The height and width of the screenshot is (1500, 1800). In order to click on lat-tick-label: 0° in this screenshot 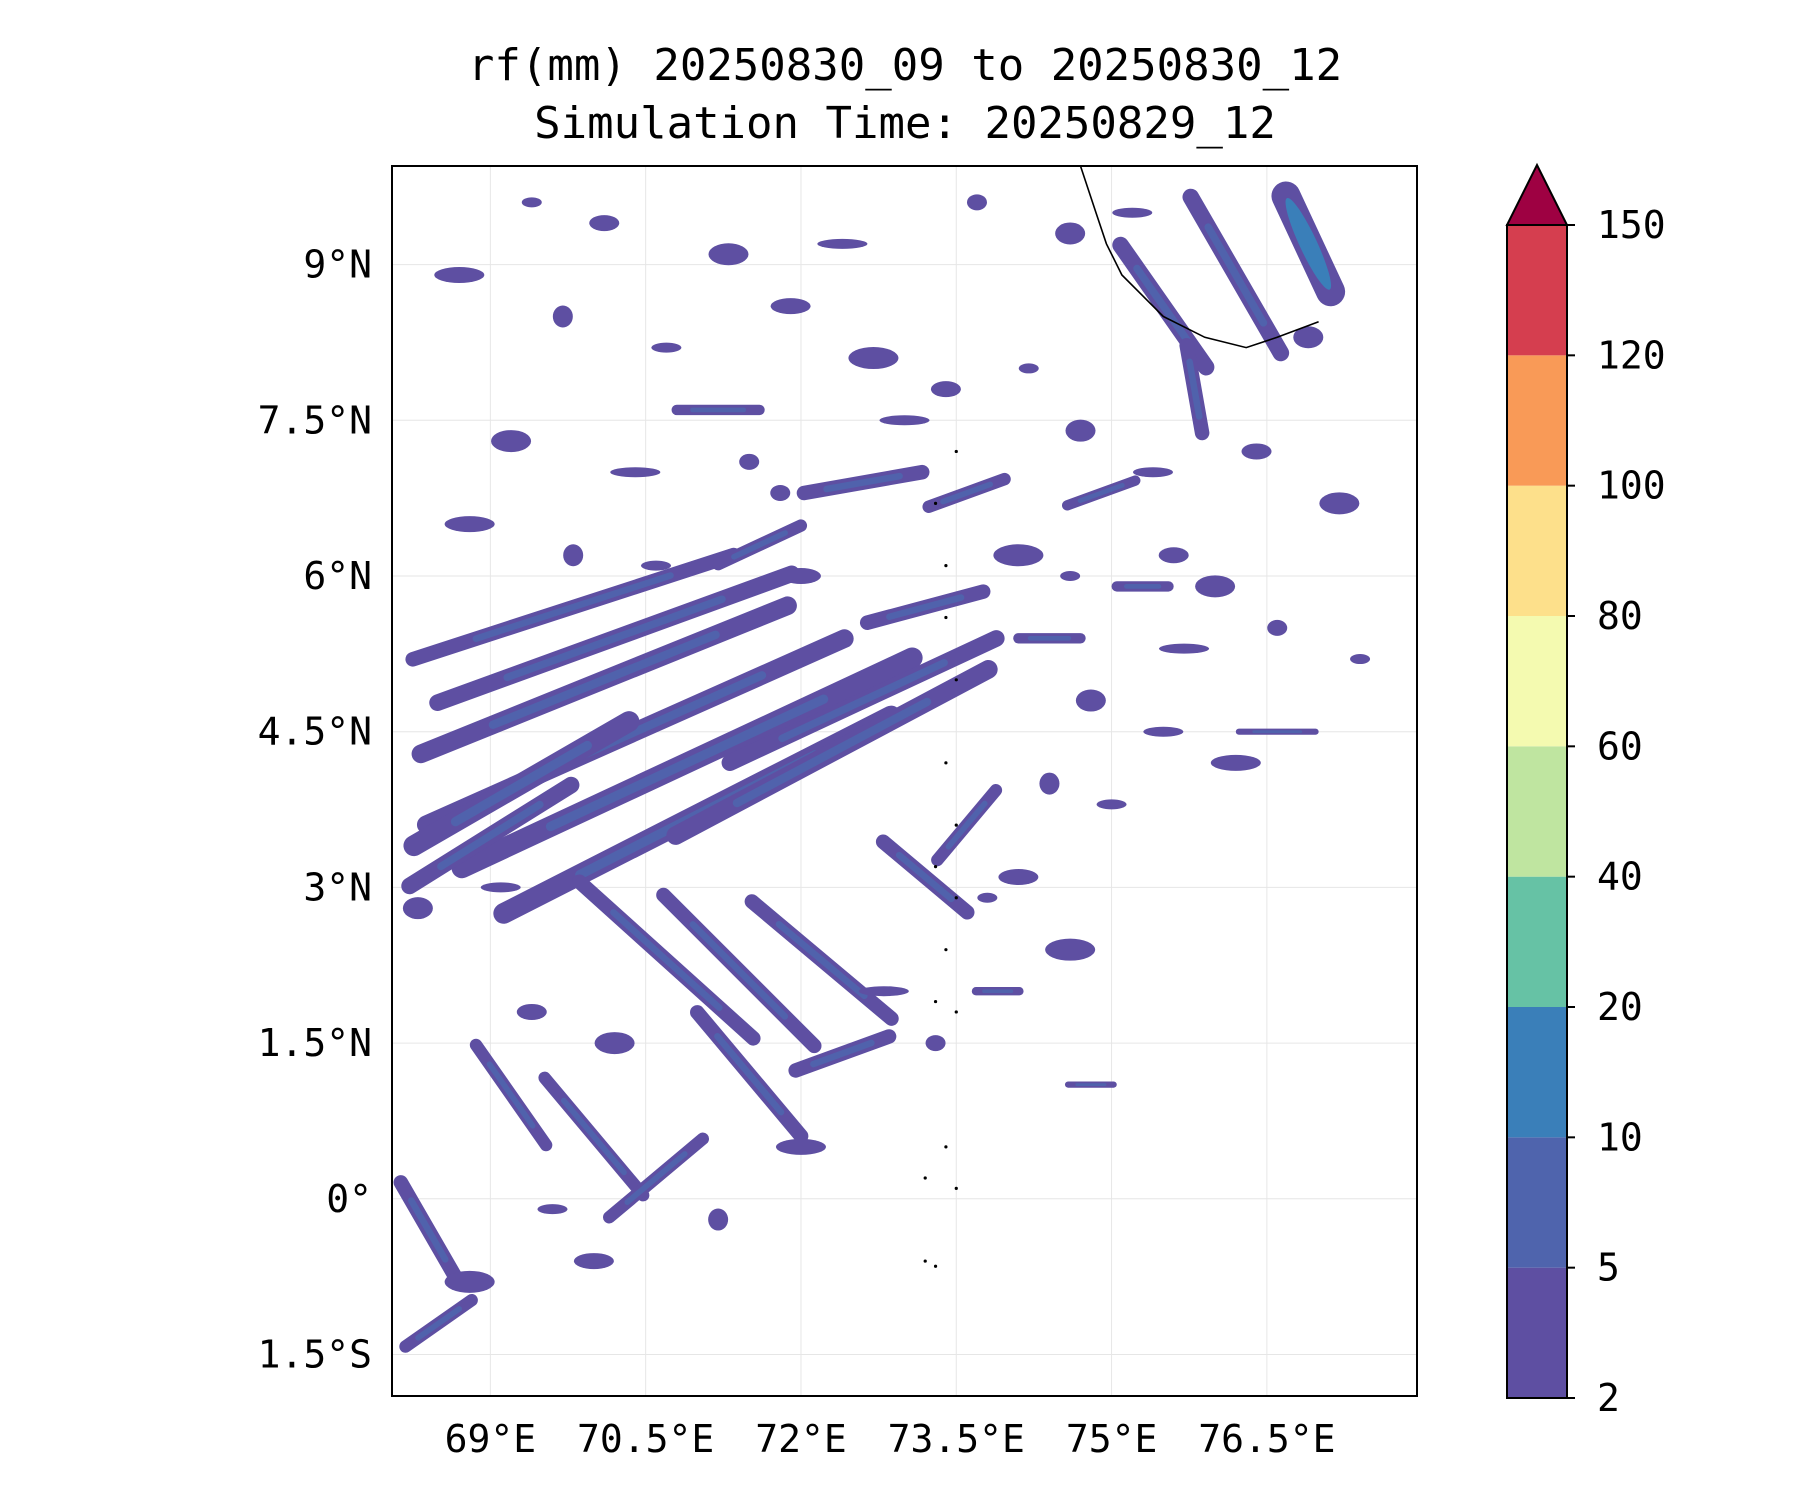, I will do `click(349, 1199)`.